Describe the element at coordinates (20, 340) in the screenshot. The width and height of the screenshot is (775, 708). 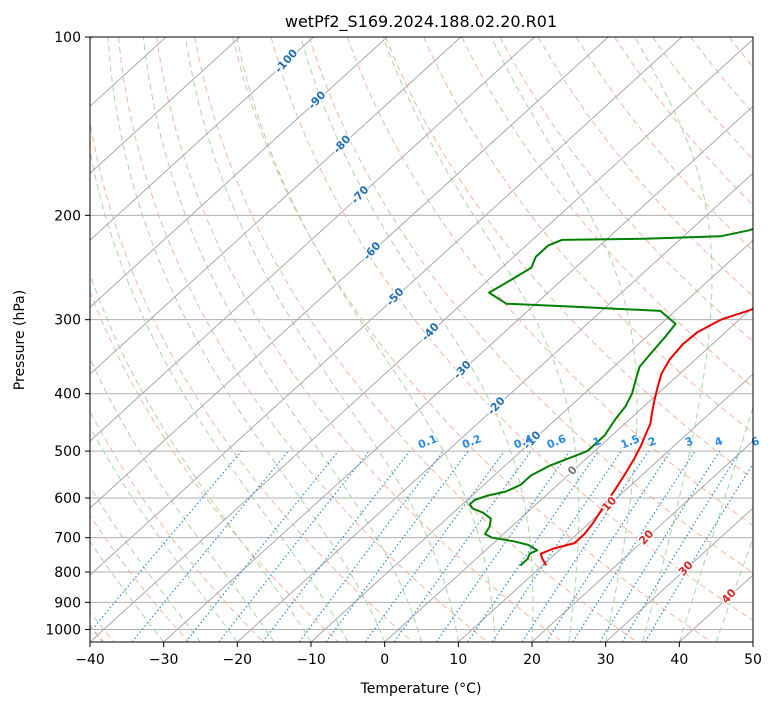
I see `y-axis-label: Pressure (hPa)` at that location.